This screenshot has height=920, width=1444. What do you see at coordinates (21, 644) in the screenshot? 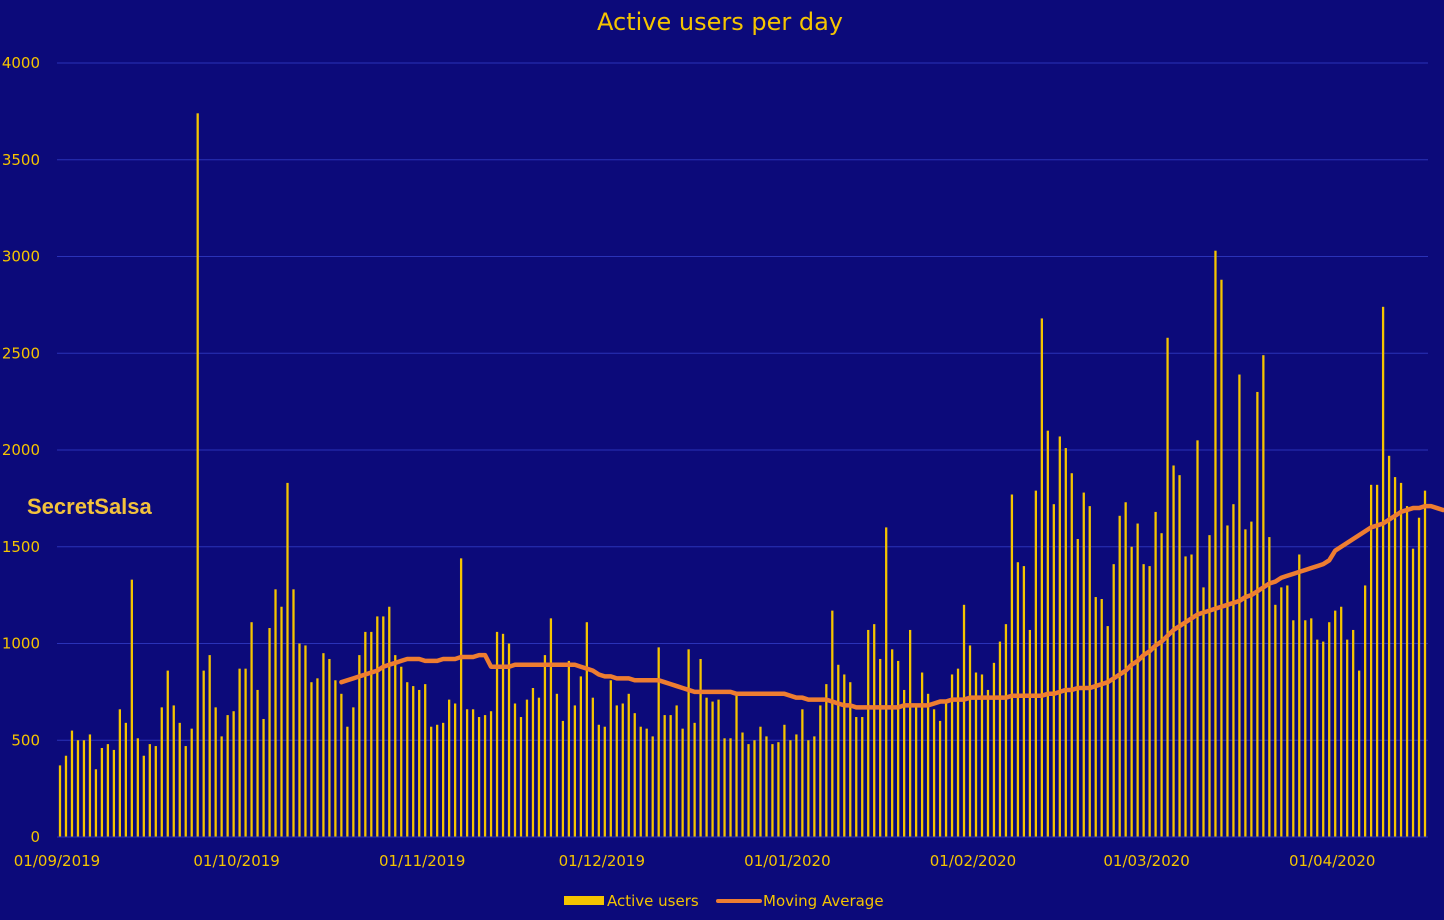
I see `y-tick-label-1000: 1000` at bounding box center [21, 644].